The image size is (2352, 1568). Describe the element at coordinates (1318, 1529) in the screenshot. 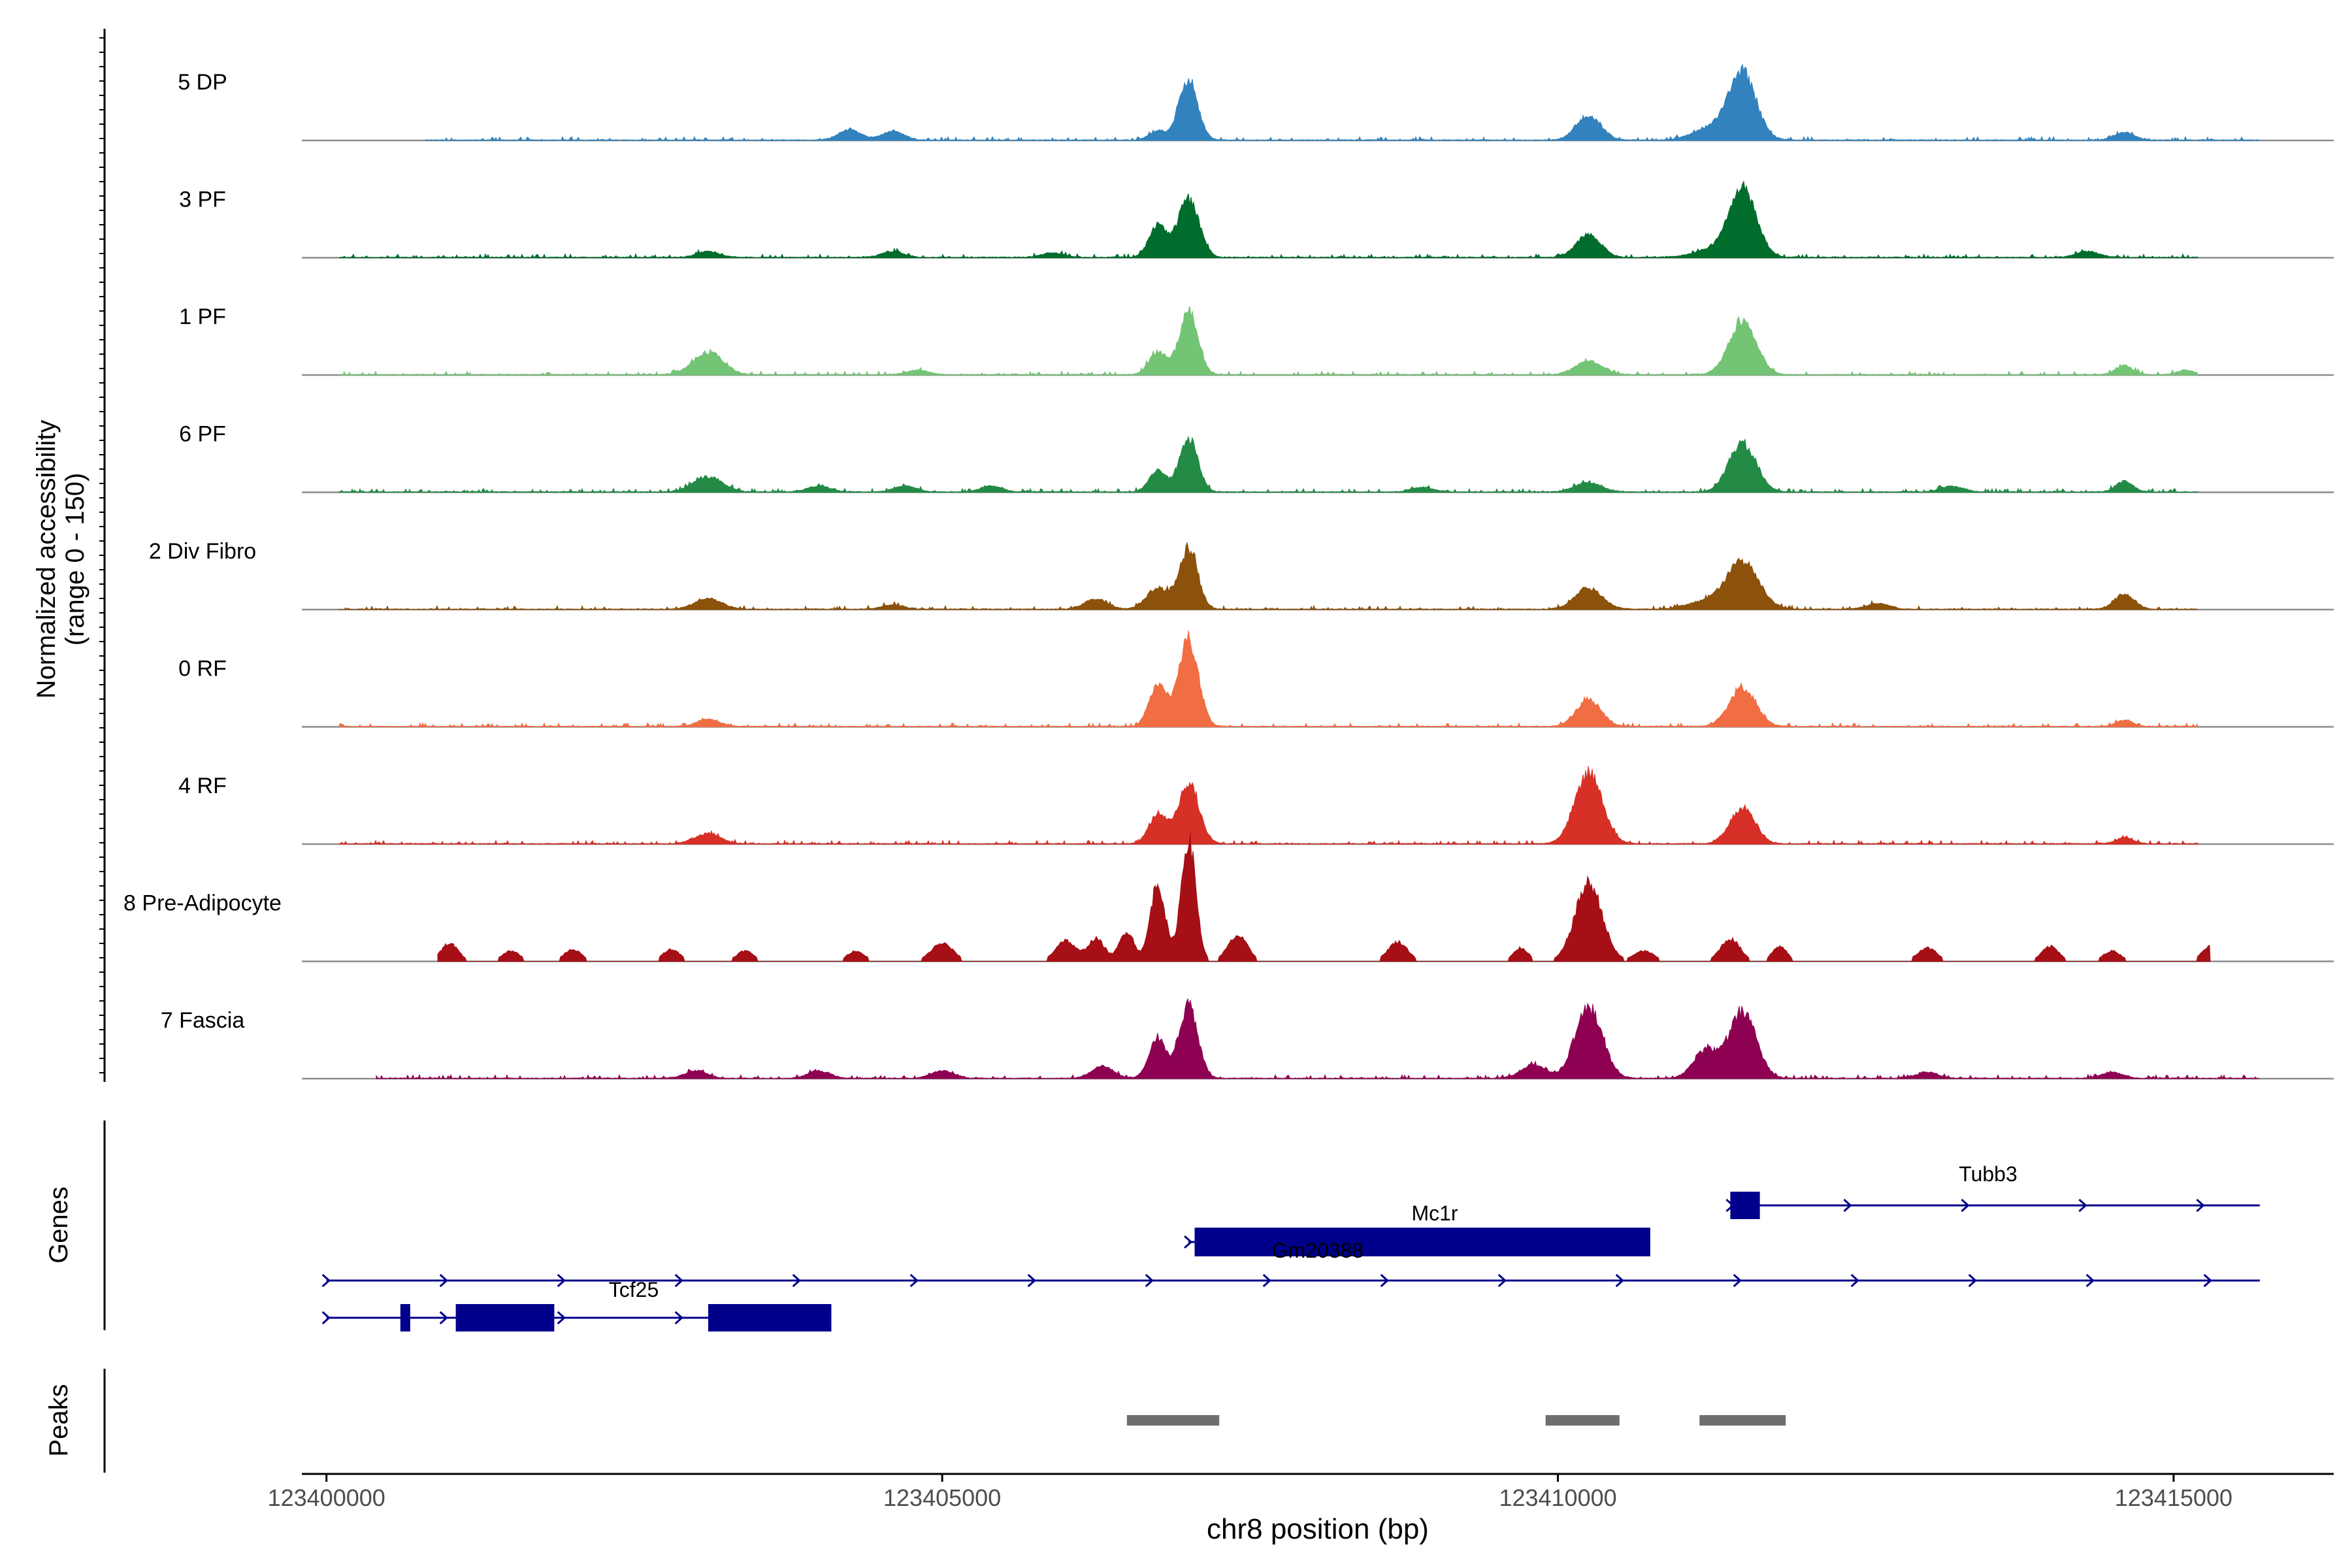

I see `x-axis-label: chr8 position (bp)` at that location.